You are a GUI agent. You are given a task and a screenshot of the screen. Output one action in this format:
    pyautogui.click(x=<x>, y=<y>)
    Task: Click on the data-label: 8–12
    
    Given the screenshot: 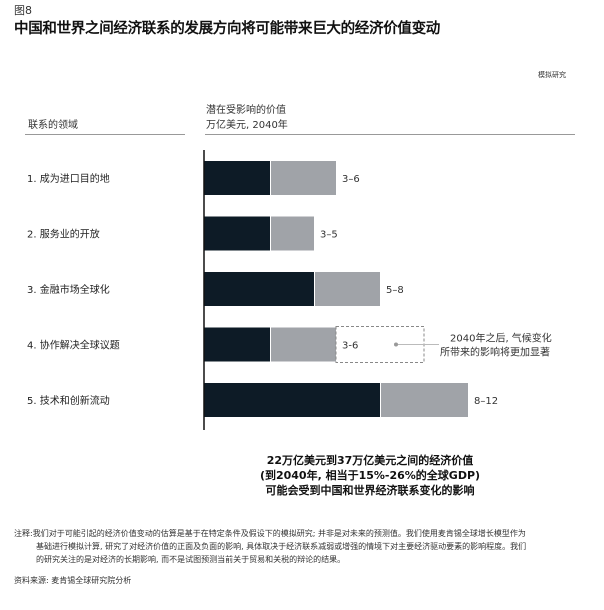 What is the action you would take?
    pyautogui.click(x=486, y=401)
    